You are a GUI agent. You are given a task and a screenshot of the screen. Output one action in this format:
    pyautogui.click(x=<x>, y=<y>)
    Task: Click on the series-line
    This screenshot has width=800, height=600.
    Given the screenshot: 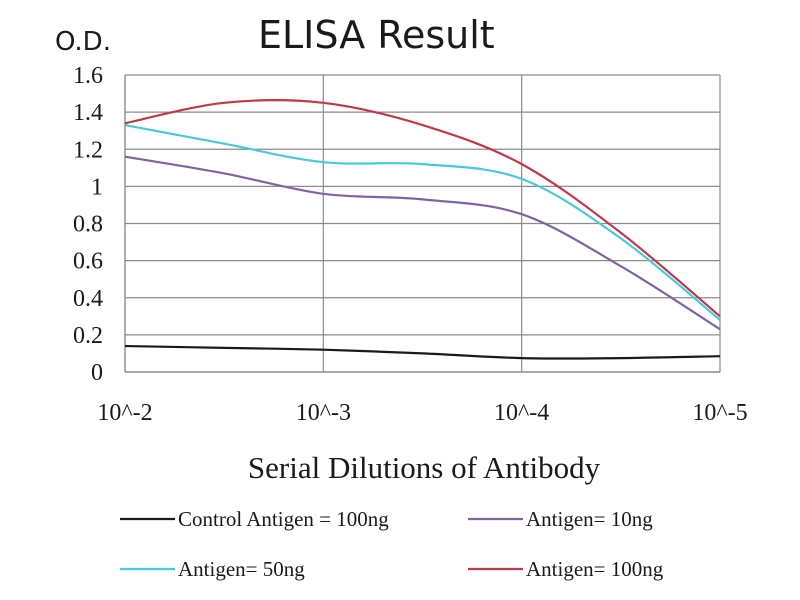 What is the action you would take?
    pyautogui.click(x=422, y=352)
    